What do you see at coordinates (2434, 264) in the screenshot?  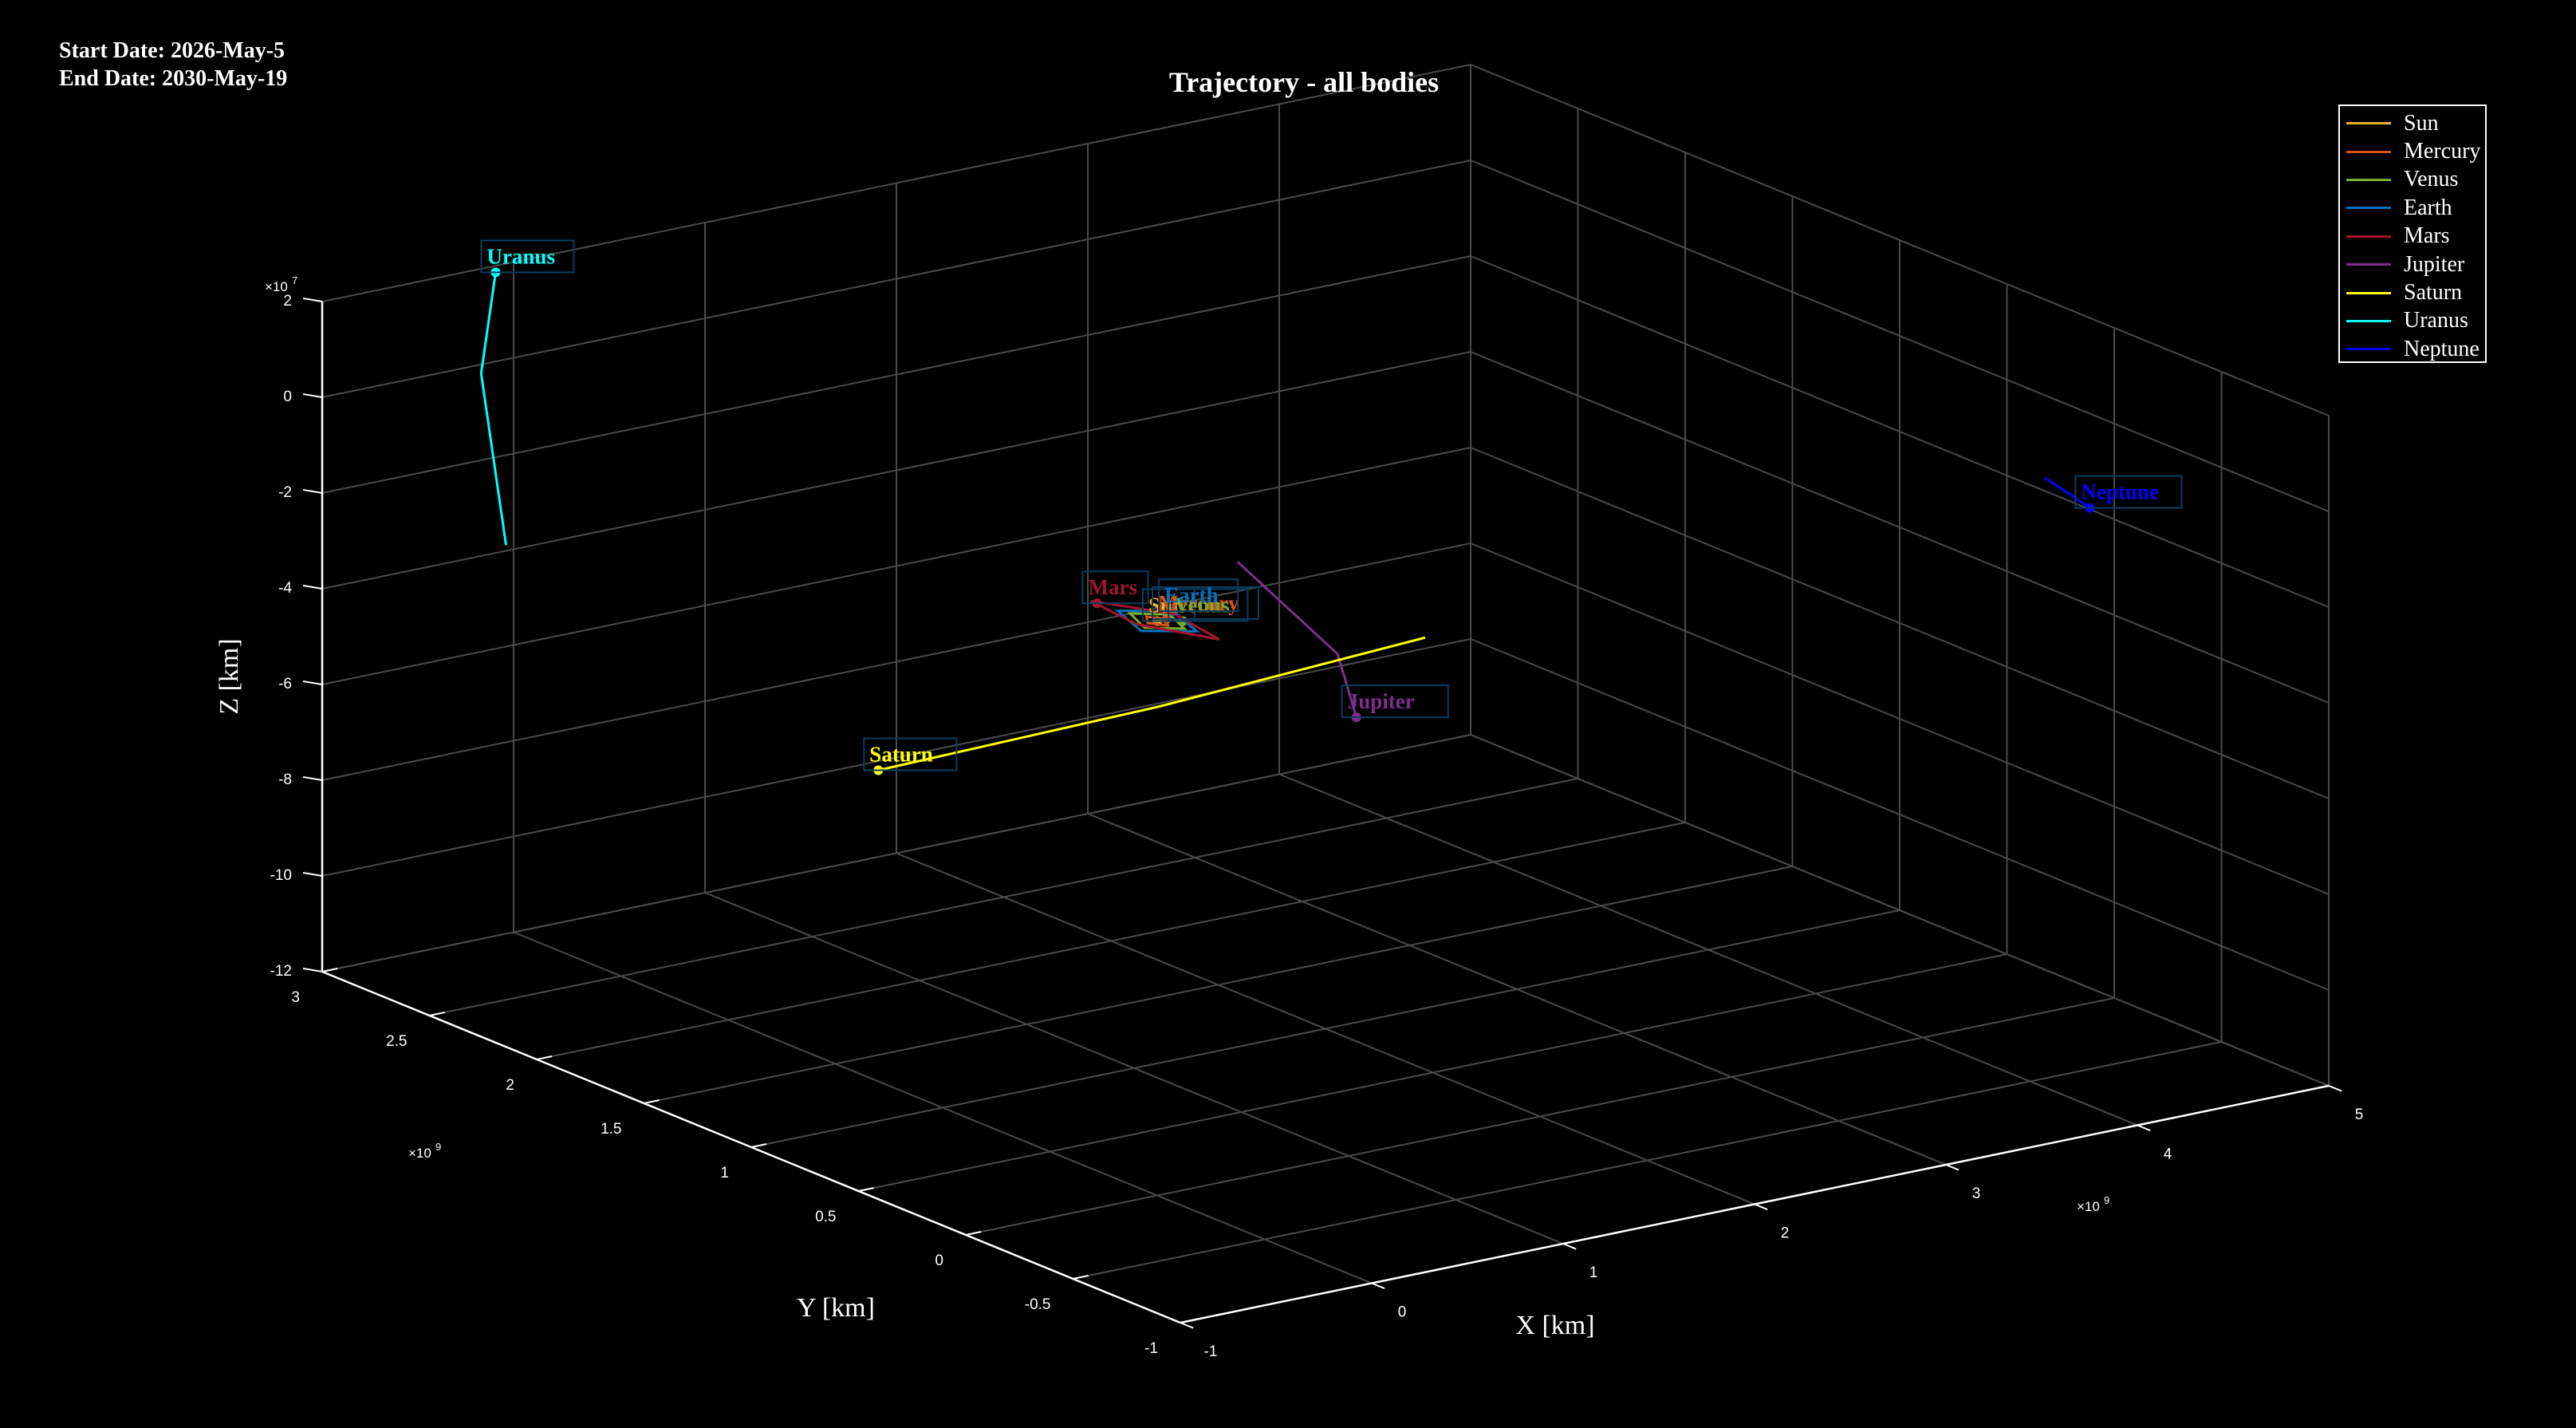 I see `legend-label: Jupiter` at bounding box center [2434, 264].